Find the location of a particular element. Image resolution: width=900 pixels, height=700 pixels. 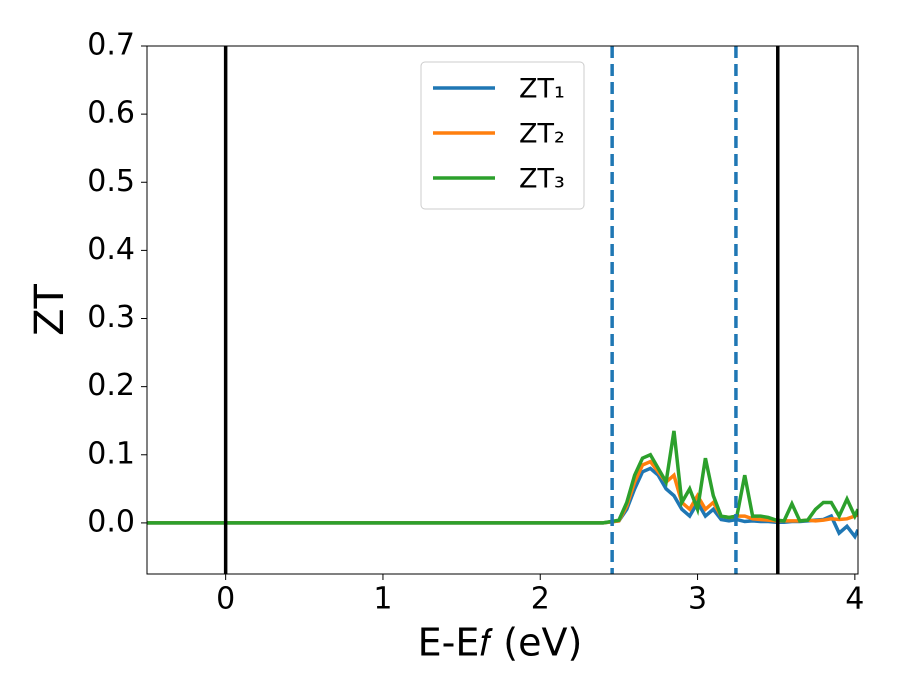

x-tick-label: 2 is located at coordinates (540, 599).